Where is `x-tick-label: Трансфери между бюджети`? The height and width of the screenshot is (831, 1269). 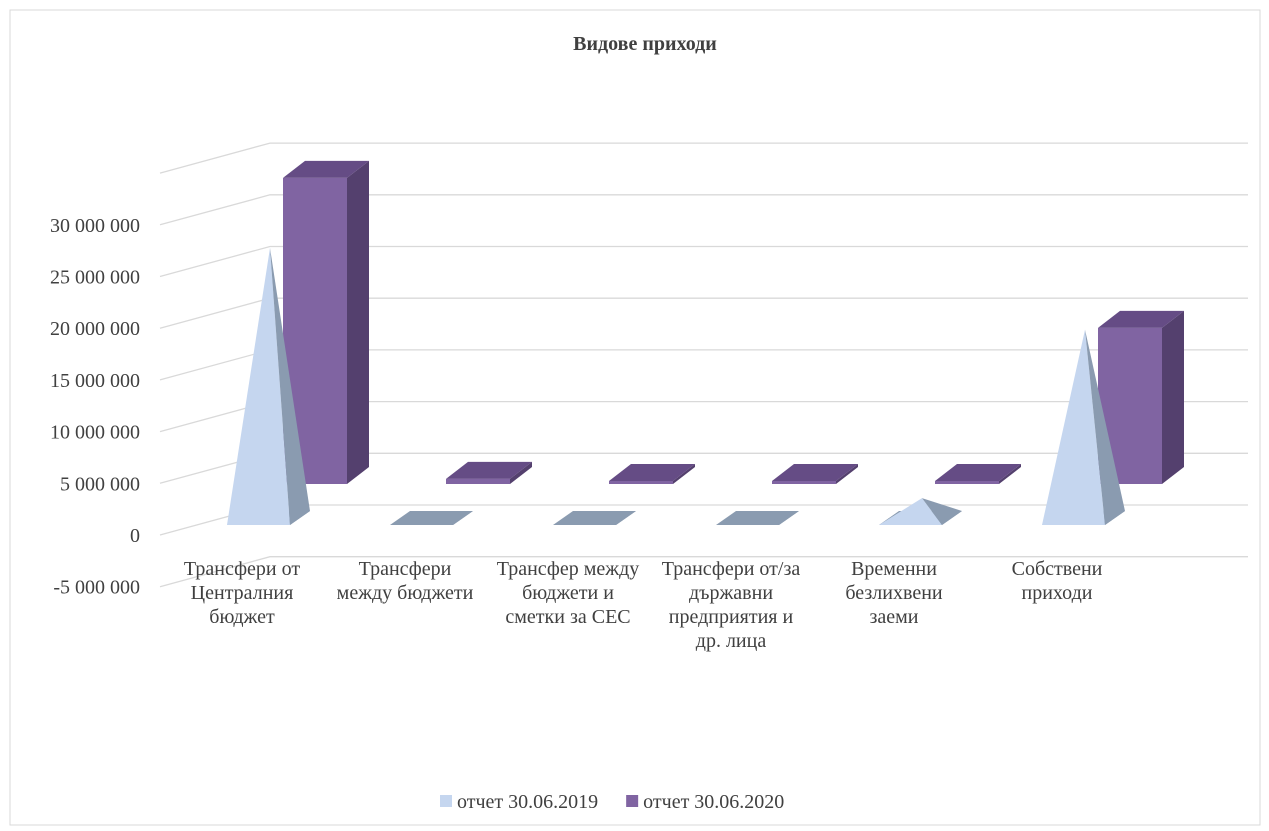 x-tick-label: Трансфери между бюджети is located at coordinates (405, 581).